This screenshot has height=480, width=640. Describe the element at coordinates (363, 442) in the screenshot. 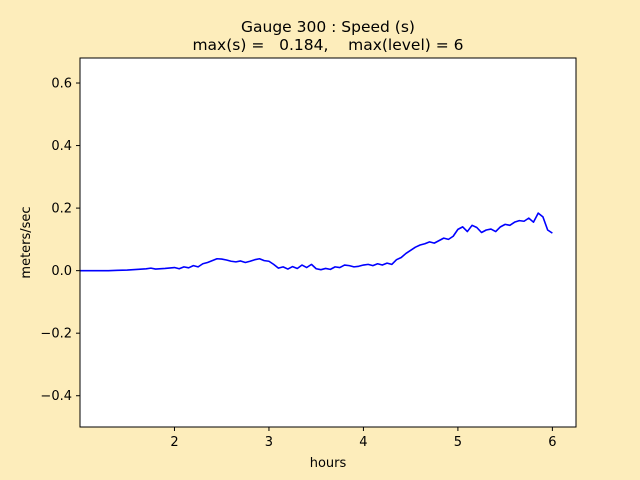

I see `x-tick-label: 4` at that location.